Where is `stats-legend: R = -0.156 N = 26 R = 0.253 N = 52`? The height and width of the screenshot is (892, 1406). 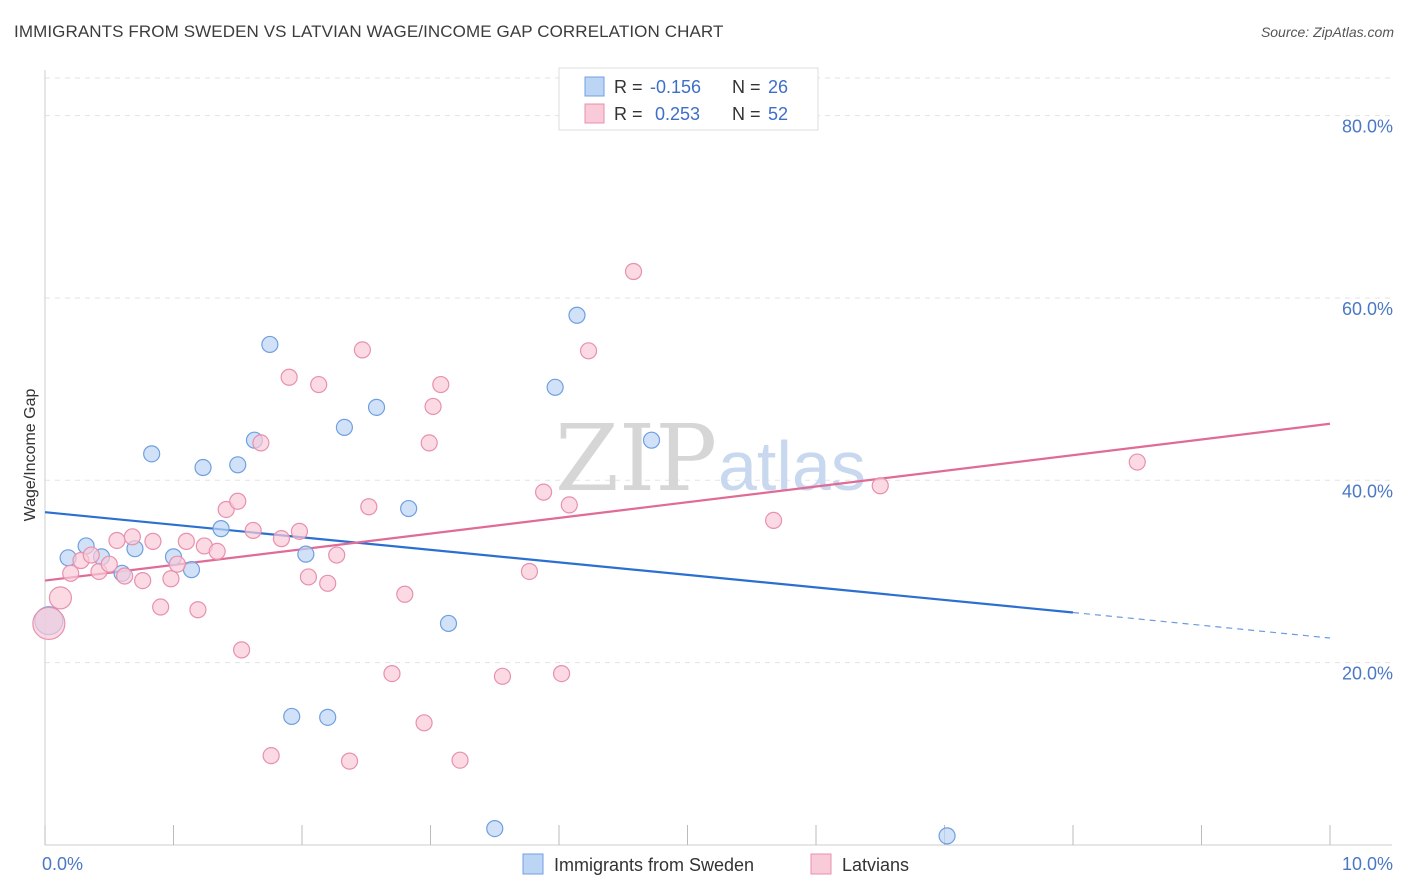 stats-legend: R = -0.156 N = 26 R = 0.253 N = 52 is located at coordinates (688, 99).